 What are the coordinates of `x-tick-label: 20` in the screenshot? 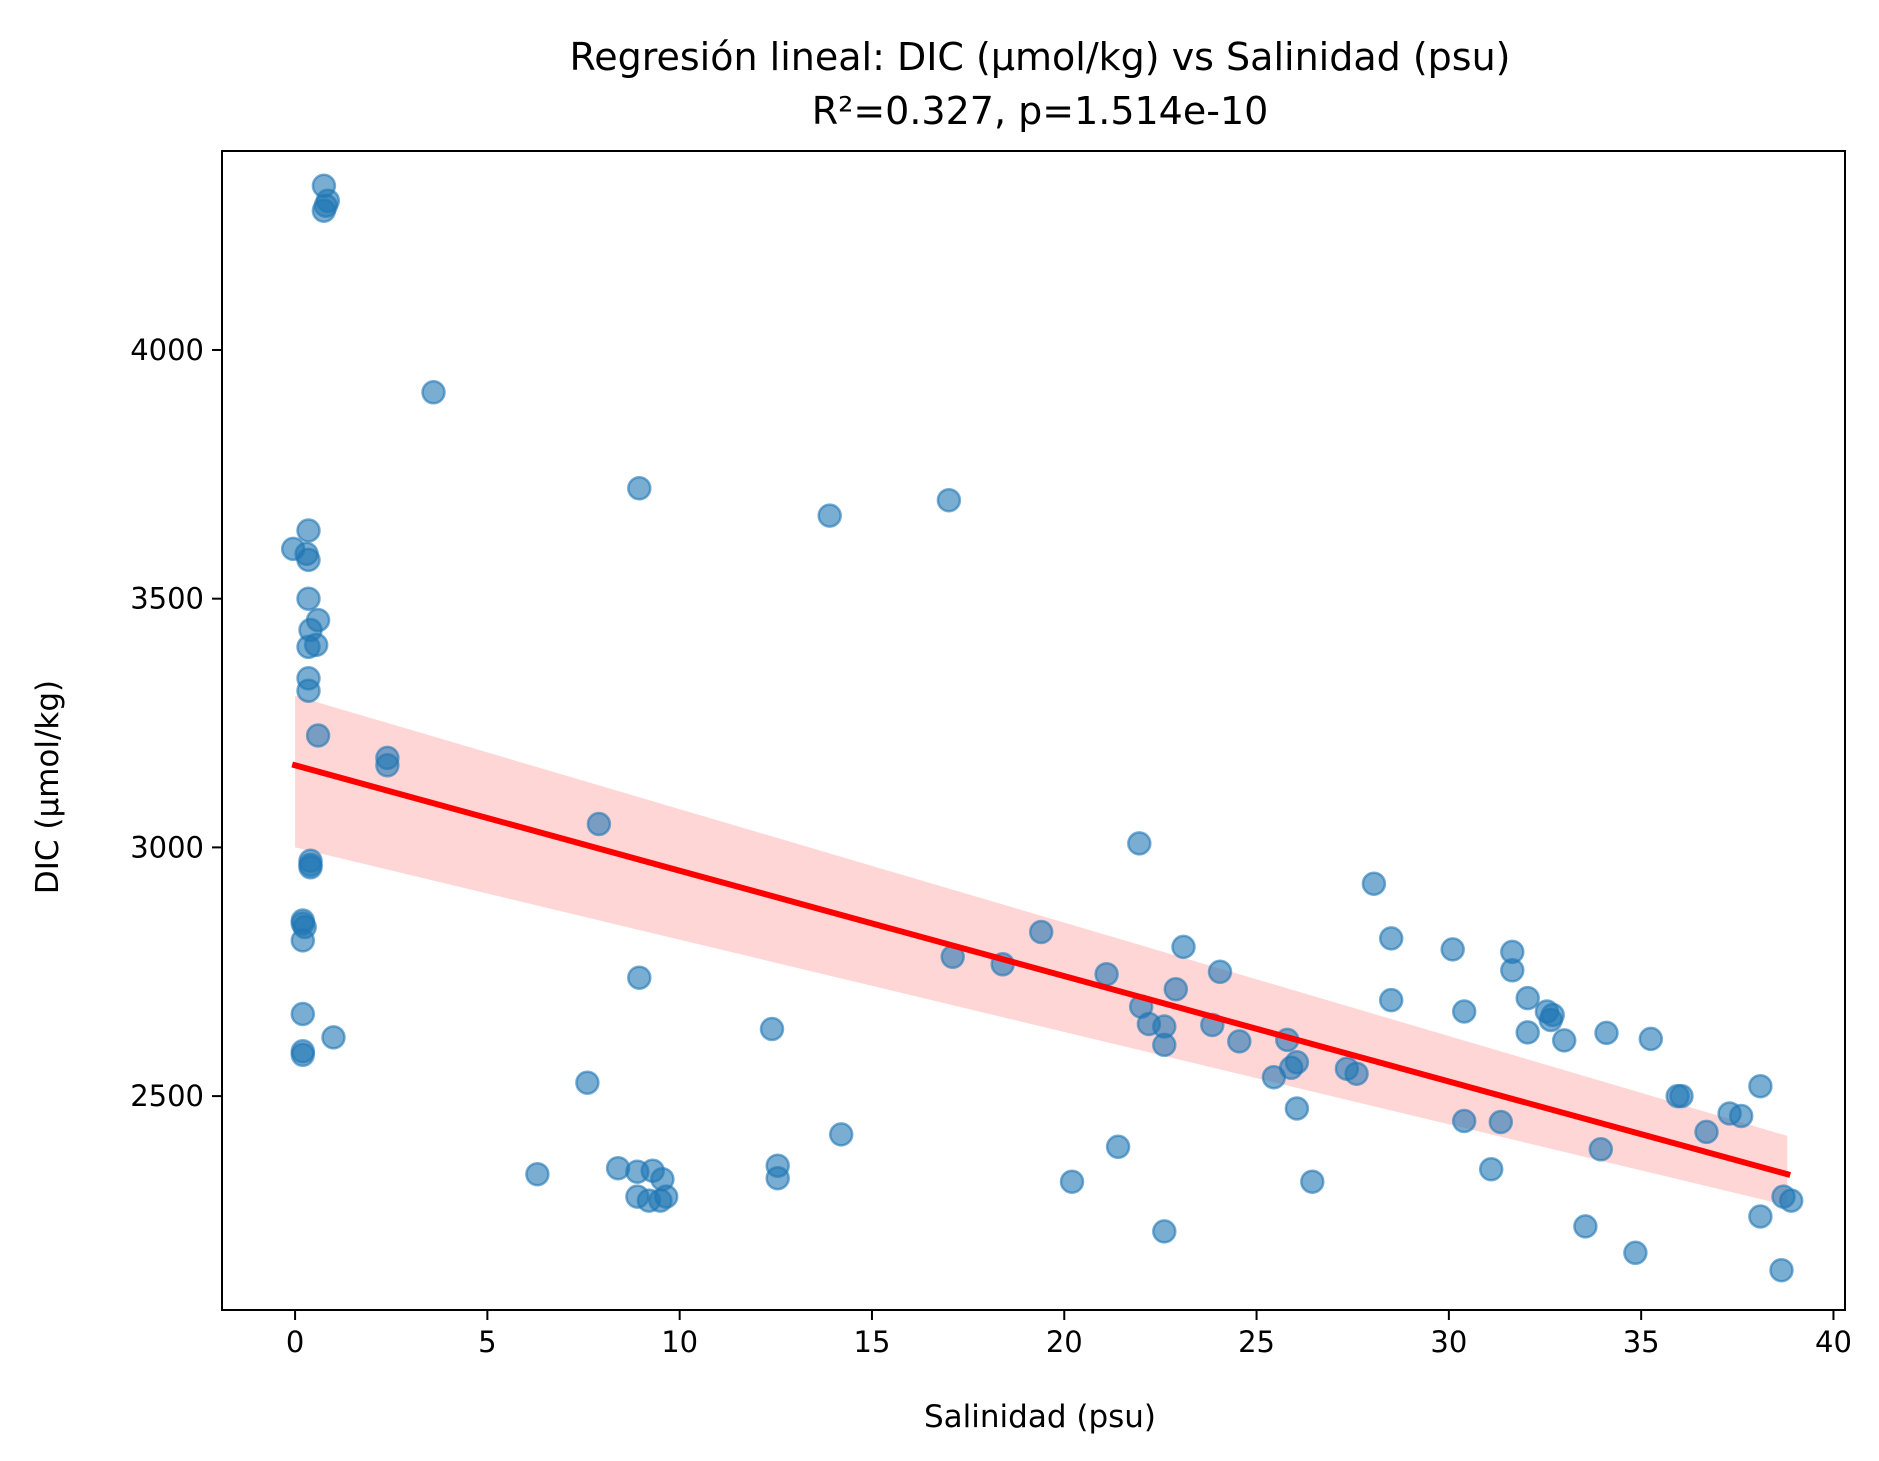 It's located at (1064, 1342).